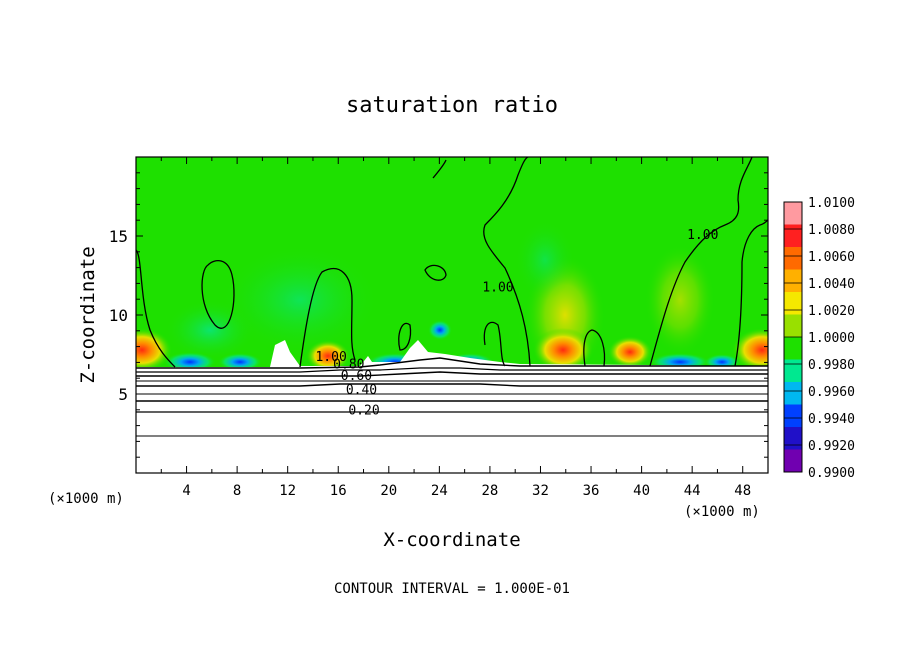 Image resolution: width=904 pixels, height=654 pixels. I want to click on x-tick-label: 12, so click(287, 491).